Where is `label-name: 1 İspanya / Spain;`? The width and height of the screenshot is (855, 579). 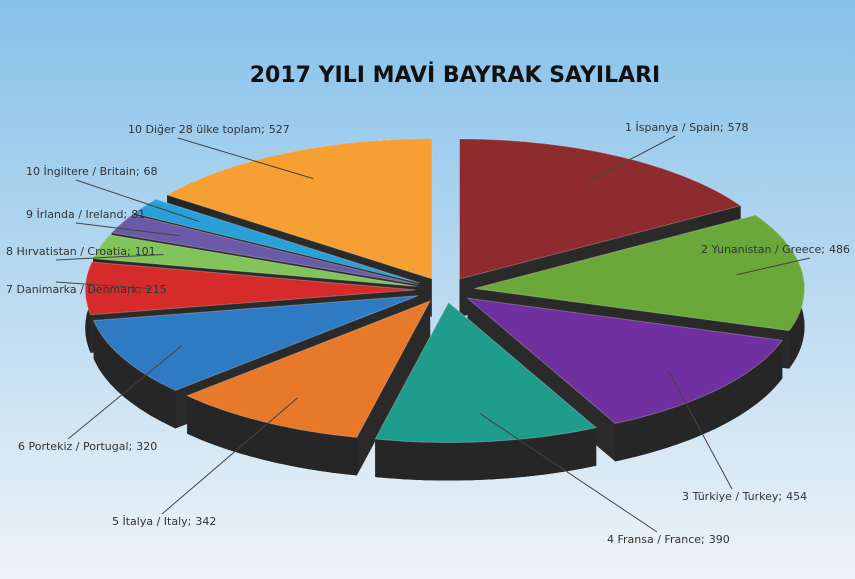 label-name: 1 İspanya / Spain; is located at coordinates (674, 127).